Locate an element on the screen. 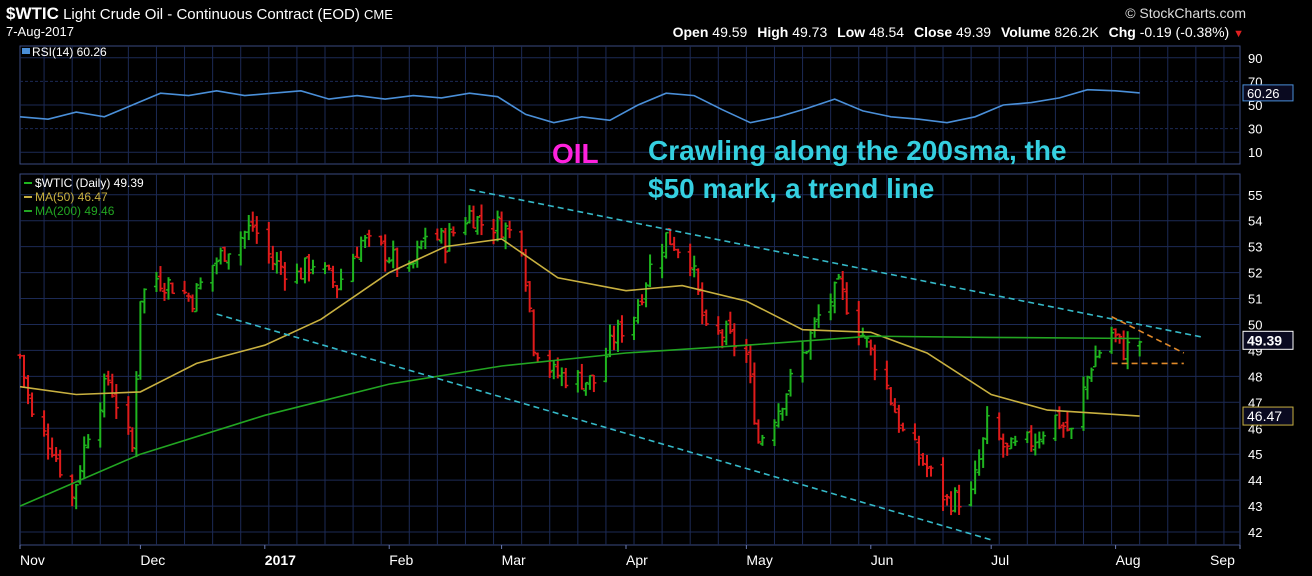 Image resolution: width=1312 pixels, height=576 pixels. rsi-tick-label: 90 is located at coordinates (1255, 58).